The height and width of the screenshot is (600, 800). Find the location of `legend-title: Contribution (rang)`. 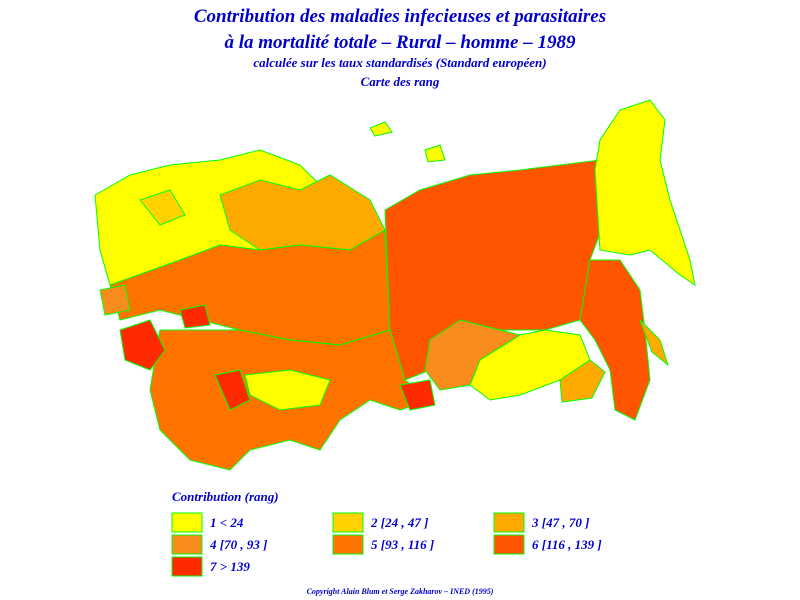

legend-title: Contribution (rang) is located at coordinates (225, 496).